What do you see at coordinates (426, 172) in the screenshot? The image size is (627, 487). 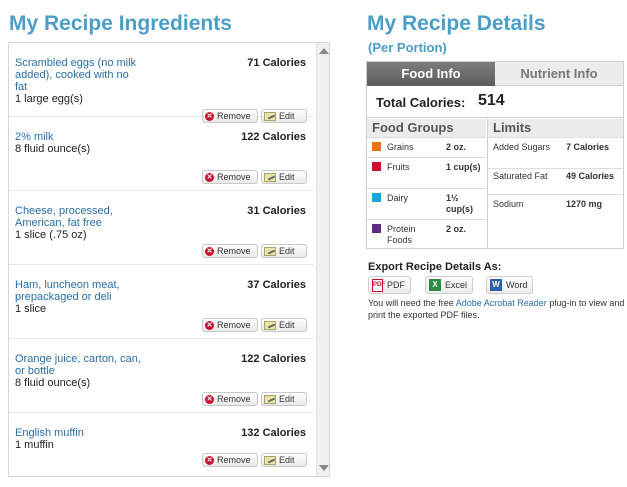 I see `food-group-row: Fruits 1 cup(s)` at bounding box center [426, 172].